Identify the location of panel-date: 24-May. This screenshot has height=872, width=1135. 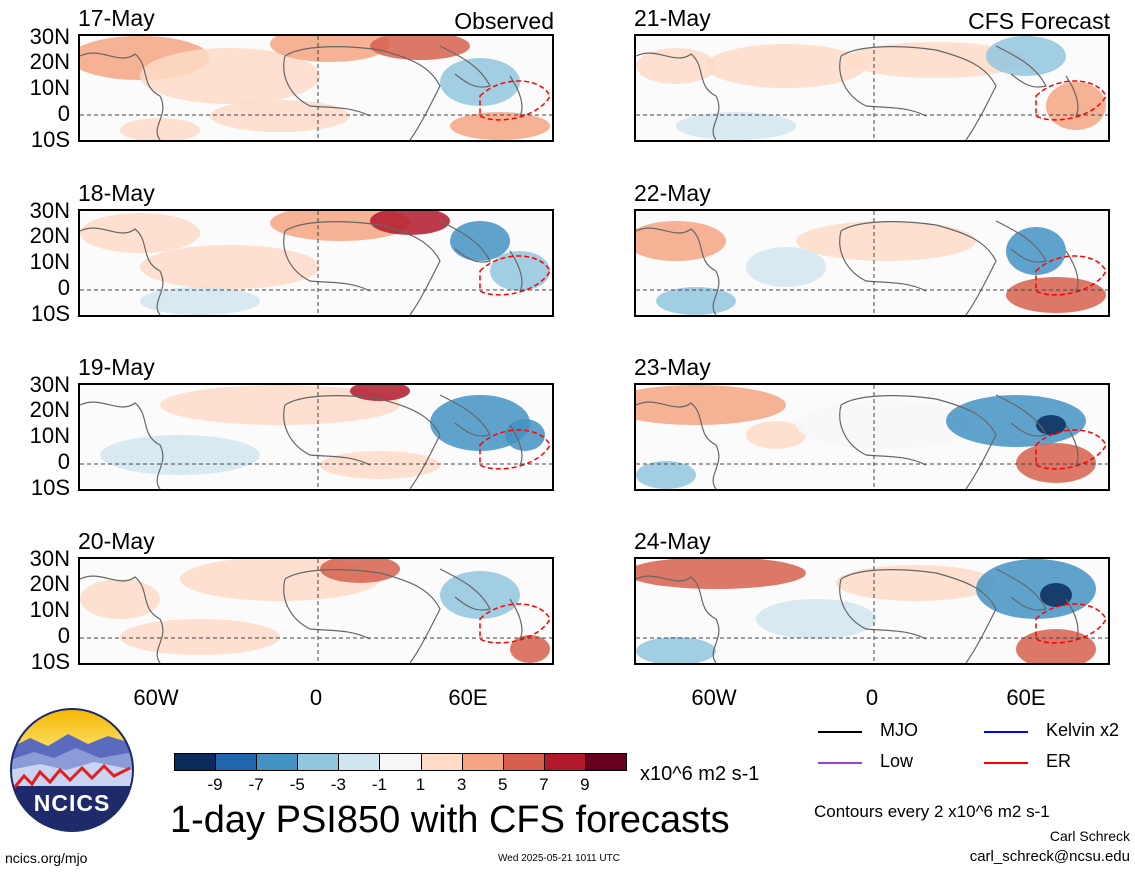
(672, 541).